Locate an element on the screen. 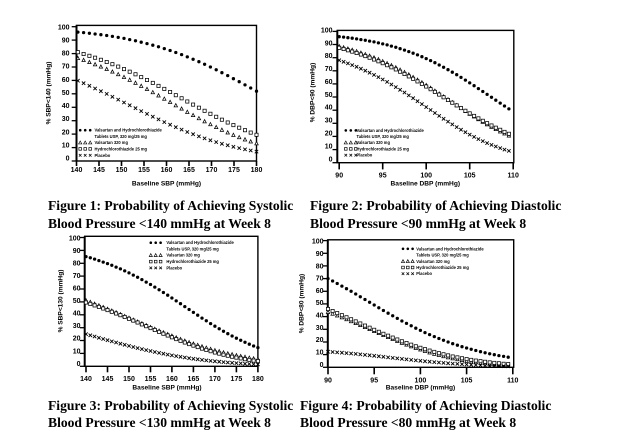  svg-text: % SBP<140 (mmHg) is located at coordinates (49, 93).